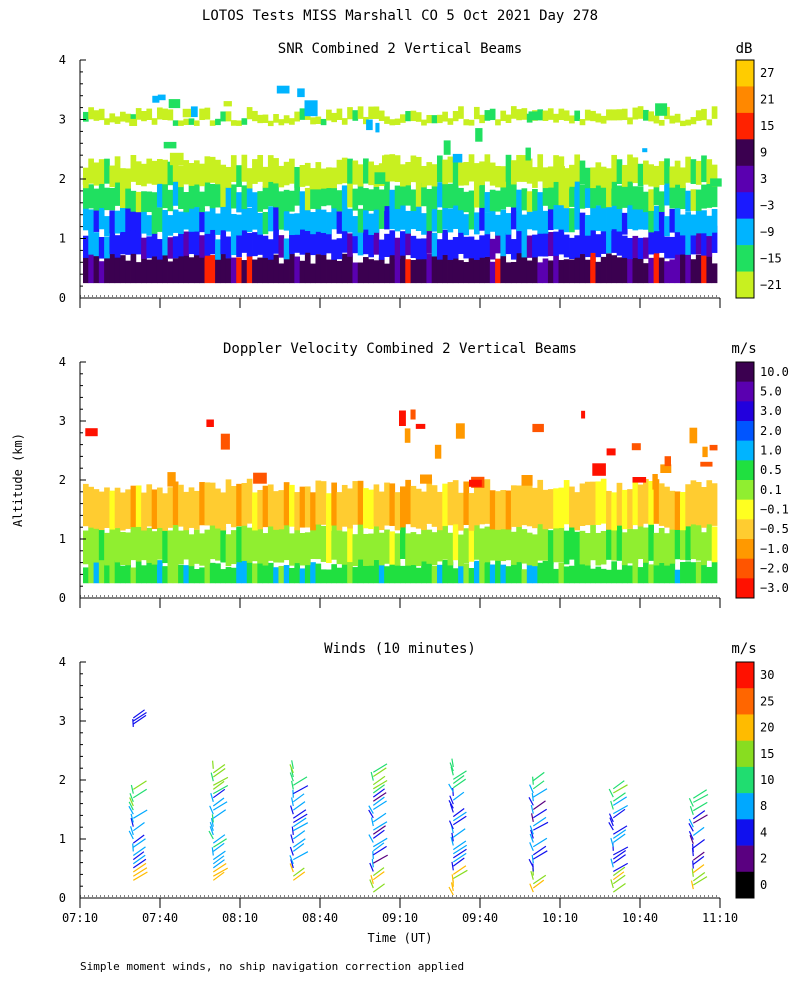 The height and width of the screenshot is (1000, 800). I want to click on heatmap-patch-doppler, so click(693, 435).